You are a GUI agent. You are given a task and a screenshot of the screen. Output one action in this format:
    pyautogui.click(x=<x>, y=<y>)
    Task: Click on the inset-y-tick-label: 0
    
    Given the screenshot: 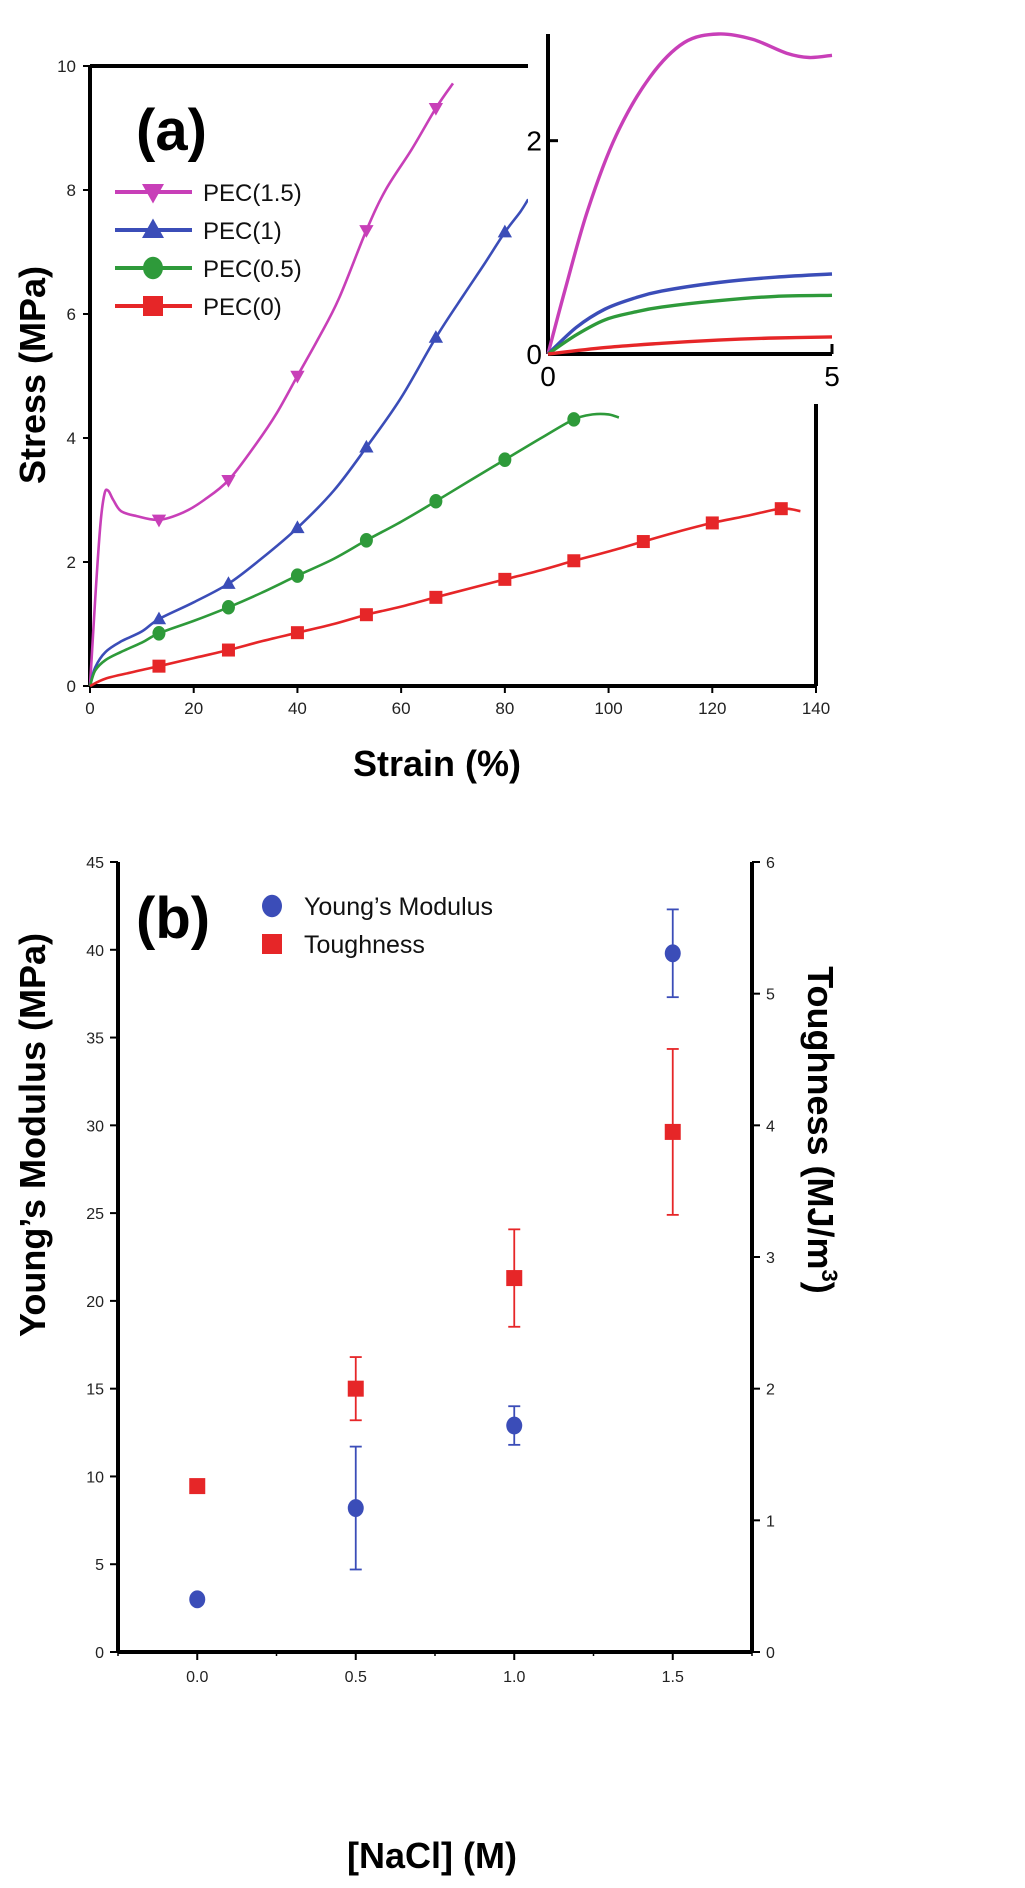 What is the action you would take?
    pyautogui.click(x=534, y=354)
    